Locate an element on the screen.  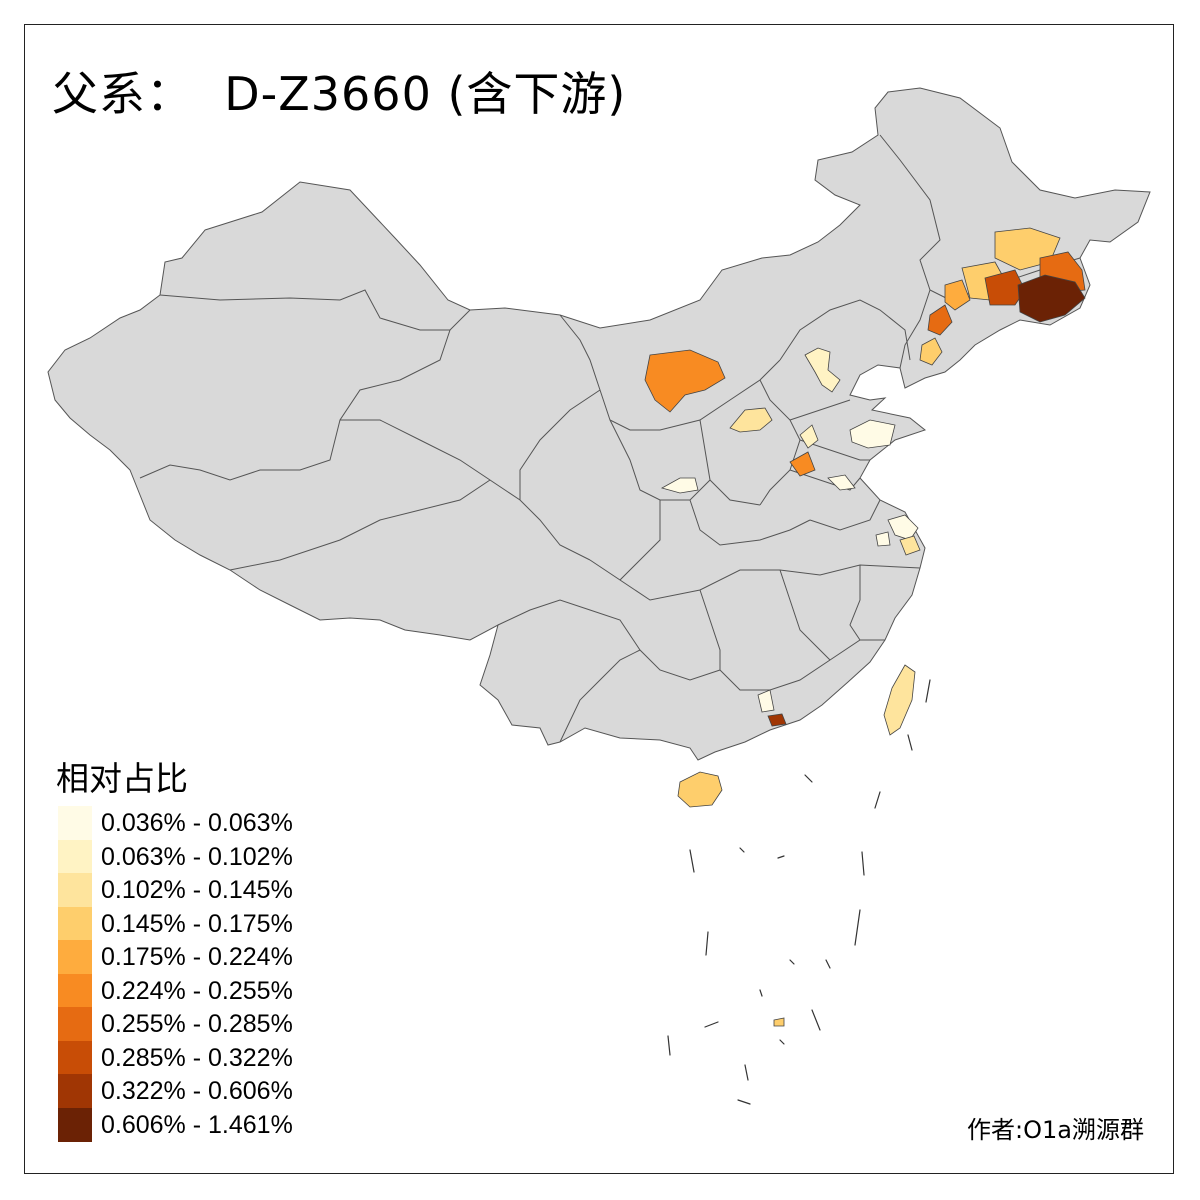
region-hongkong is located at coordinates (777, 720).